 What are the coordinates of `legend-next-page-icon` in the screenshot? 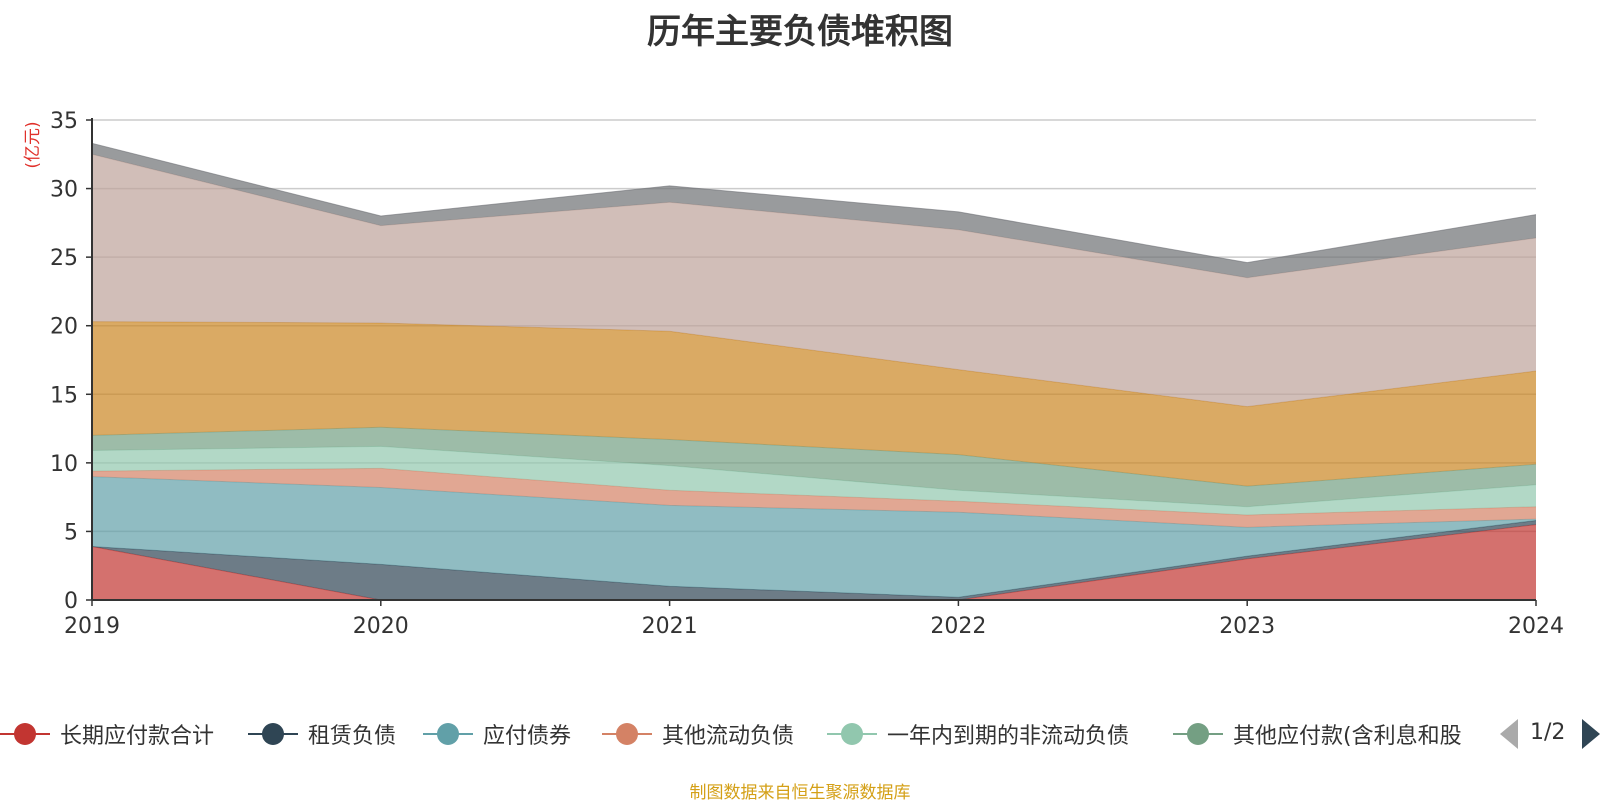 It's located at (1591, 734).